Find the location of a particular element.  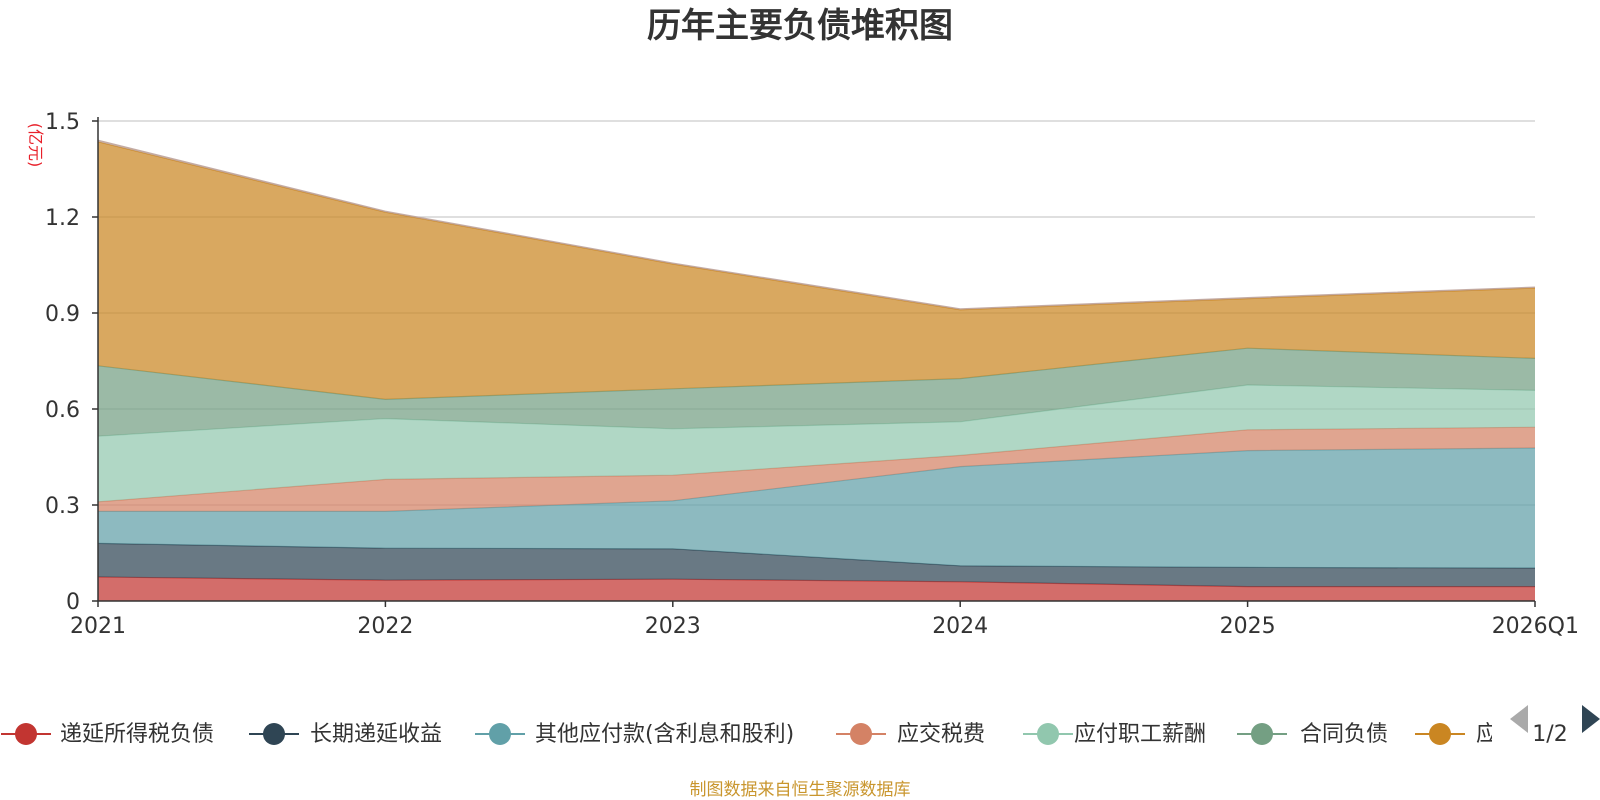

legend-label: 应交税费 is located at coordinates (941, 734).